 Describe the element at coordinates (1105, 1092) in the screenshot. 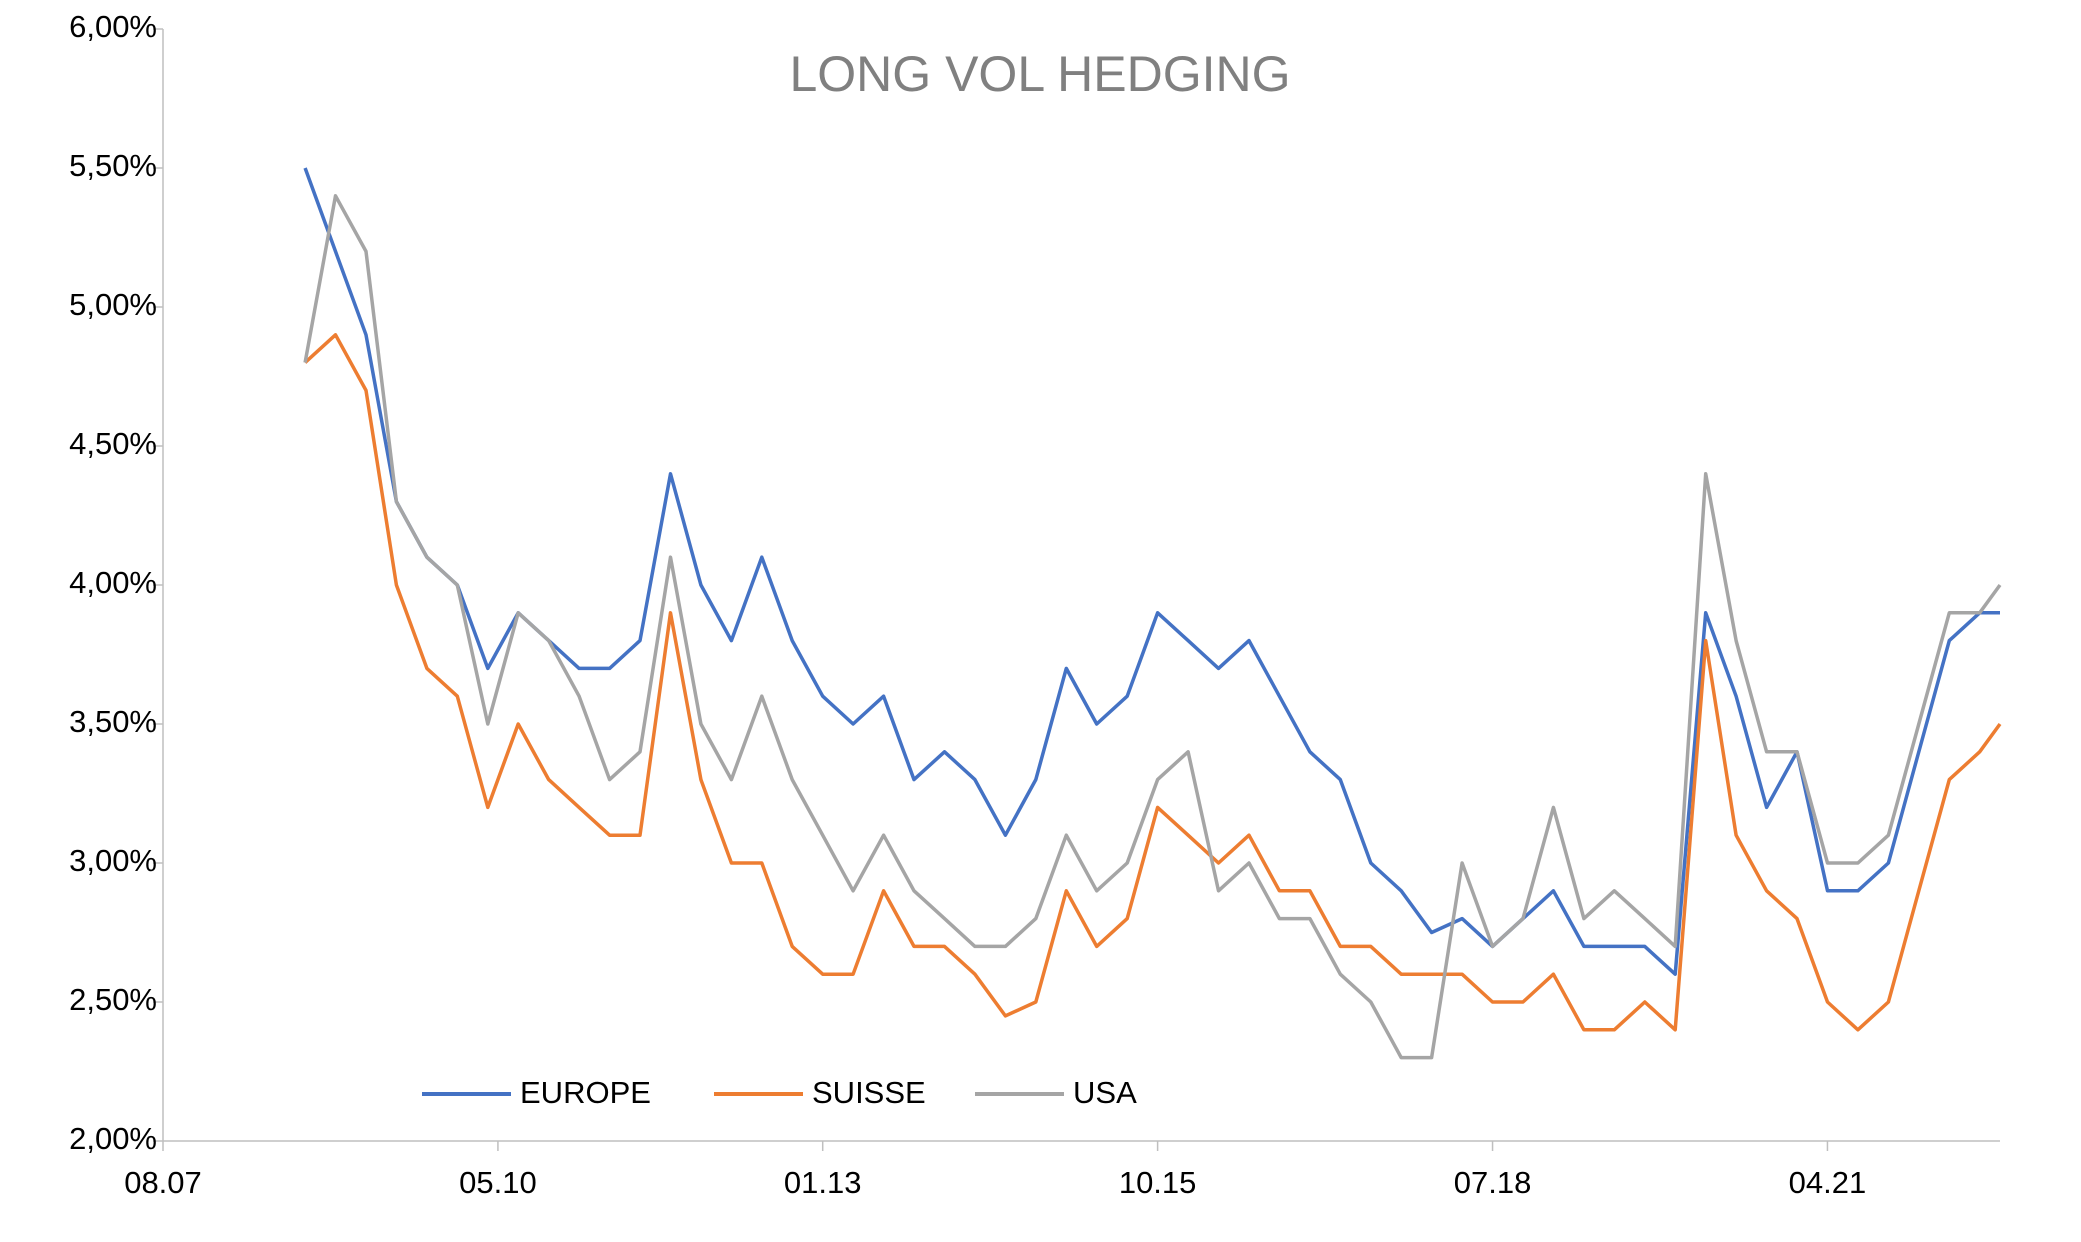

I see `legend-label: USA` at that location.